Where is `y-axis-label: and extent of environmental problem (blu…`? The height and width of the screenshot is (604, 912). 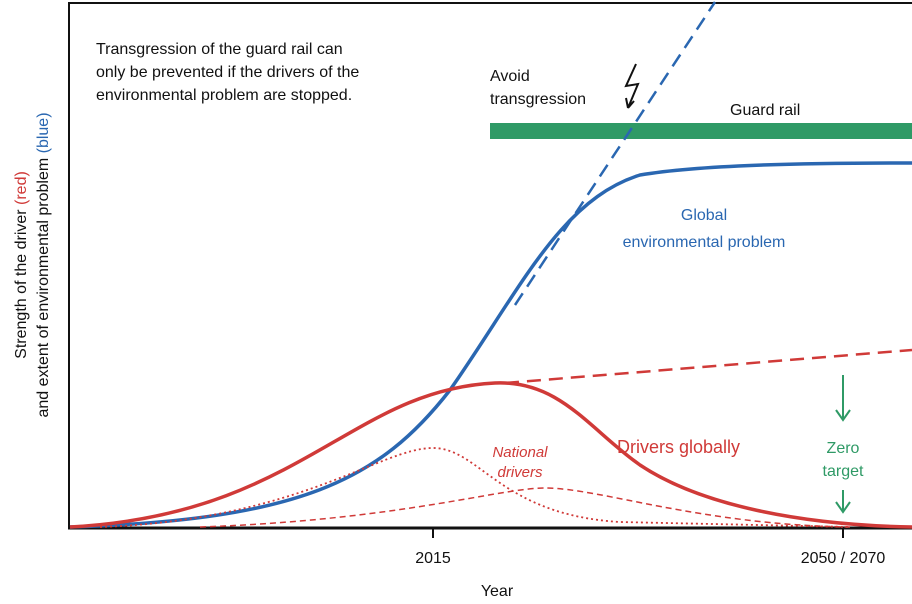 y-axis-label: and extent of environmental problem (blu… is located at coordinates (43, 264).